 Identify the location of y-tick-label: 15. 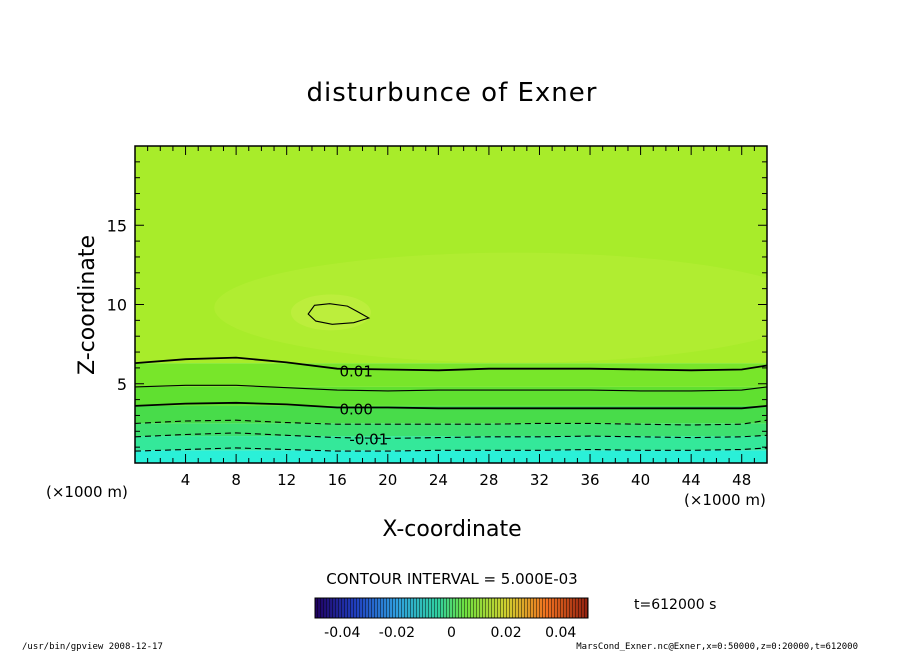
(117, 225).